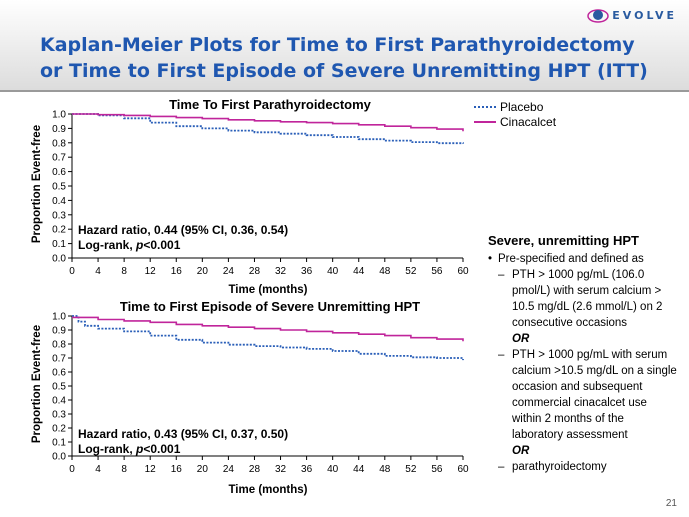 This screenshot has width=689, height=517. Describe the element at coordinates (485, 106) in the screenshot. I see `legend-swatch-placebo` at that location.